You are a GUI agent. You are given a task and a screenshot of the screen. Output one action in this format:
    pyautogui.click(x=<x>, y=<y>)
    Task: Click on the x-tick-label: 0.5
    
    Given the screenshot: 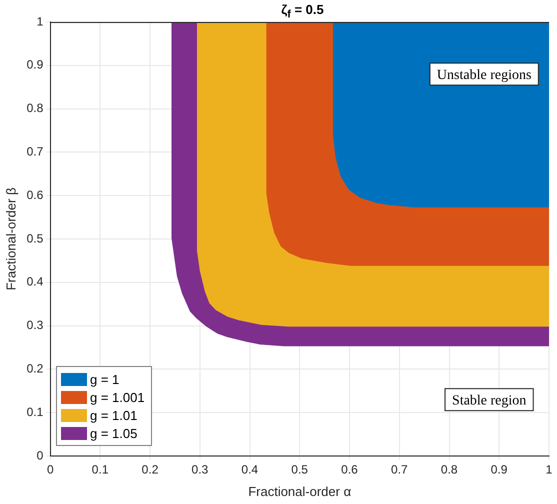 What is the action you would take?
    pyautogui.click(x=299, y=469)
    